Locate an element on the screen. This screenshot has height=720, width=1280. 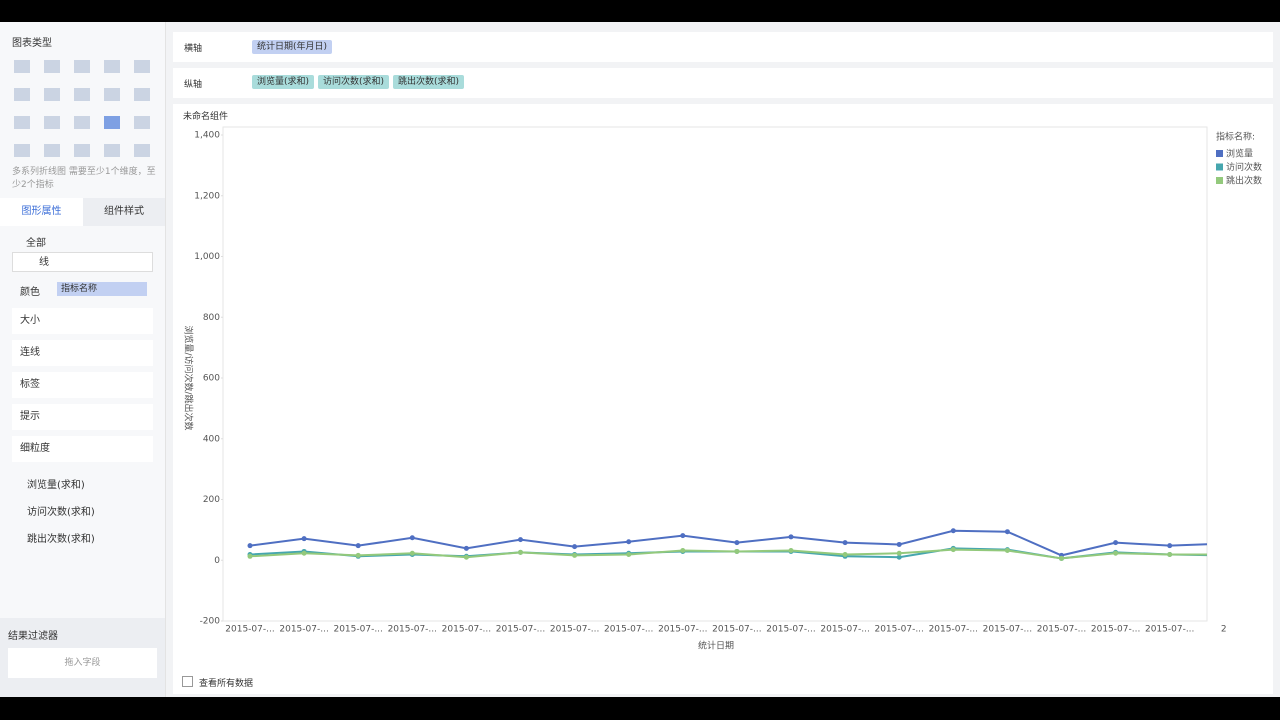
y-tick-label: 200 is located at coordinates (211, 500).